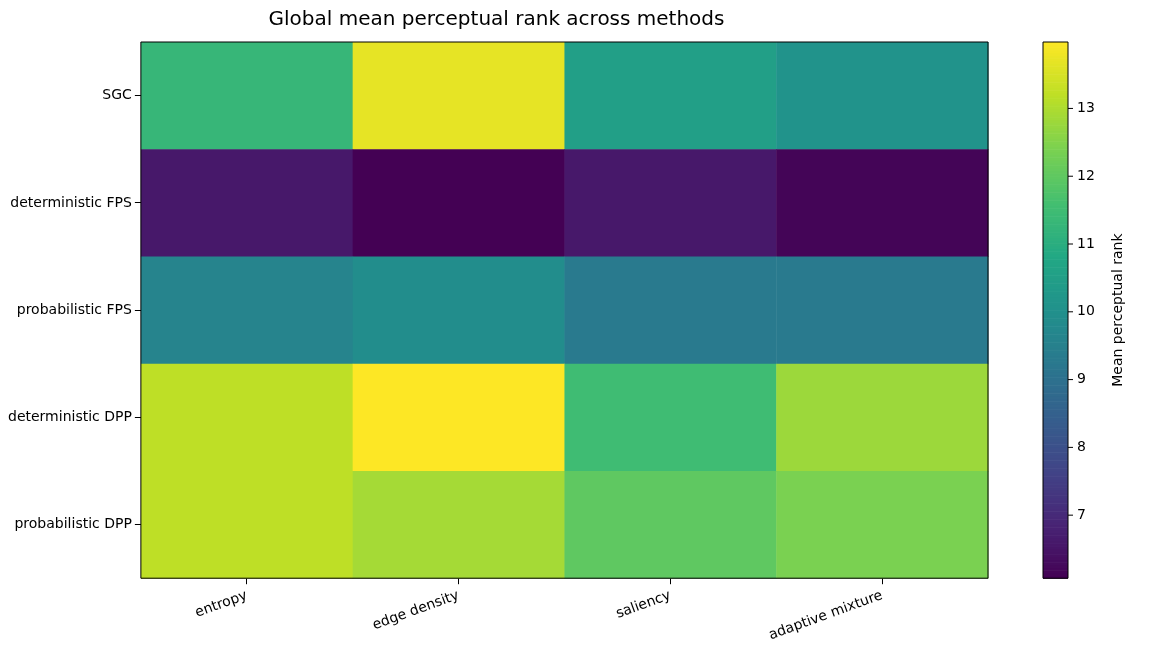 The width and height of the screenshot is (1158, 652). What do you see at coordinates (71, 201) in the screenshot?
I see `y-tick-label: deterministic FPS` at bounding box center [71, 201].